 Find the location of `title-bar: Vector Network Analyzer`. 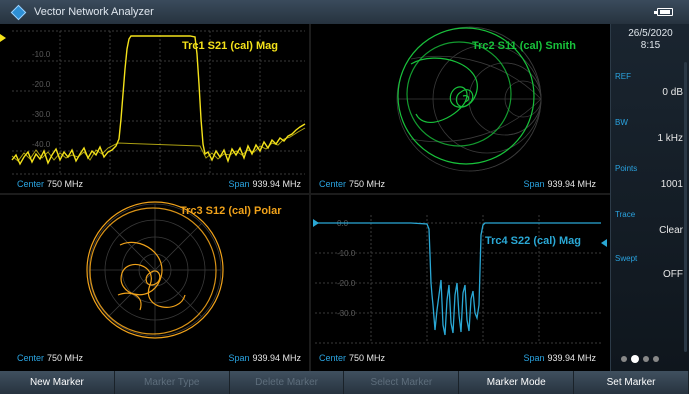

title-bar: Vector Network Analyzer is located at coordinates (344, 12).